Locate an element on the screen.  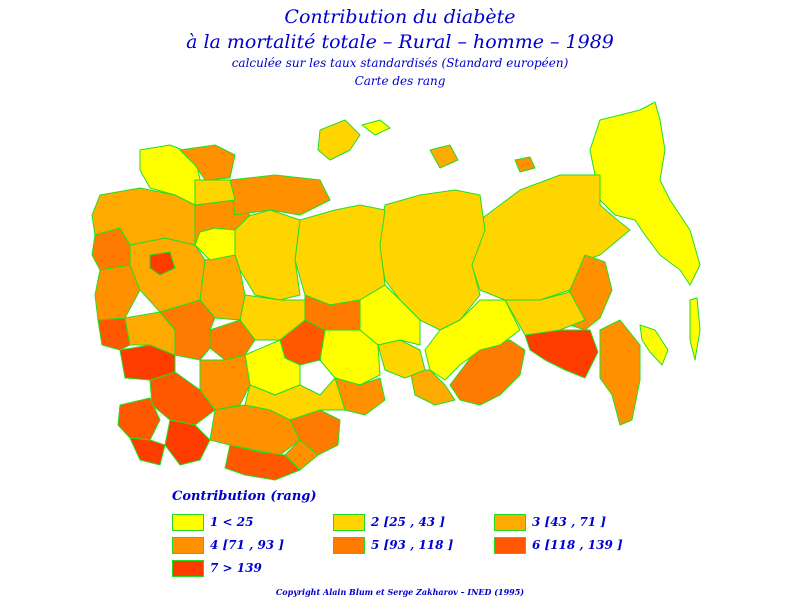
region-arkhangelsk is located at coordinates (280, 195).